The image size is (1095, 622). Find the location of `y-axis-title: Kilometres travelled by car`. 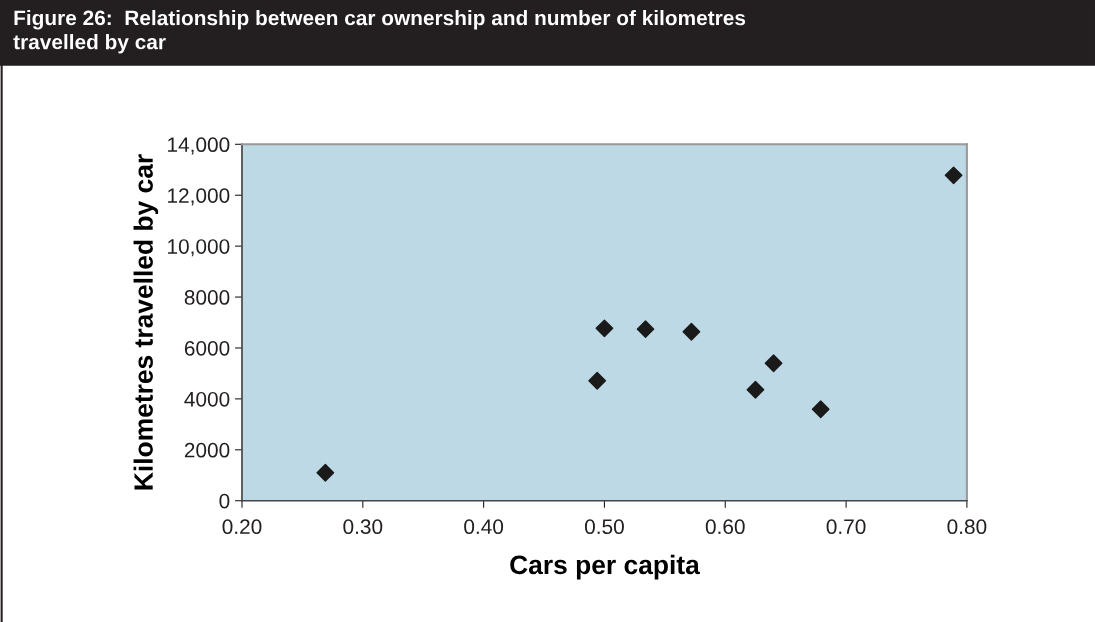

y-axis-title: Kilometres travelled by car is located at coordinates (146, 322).